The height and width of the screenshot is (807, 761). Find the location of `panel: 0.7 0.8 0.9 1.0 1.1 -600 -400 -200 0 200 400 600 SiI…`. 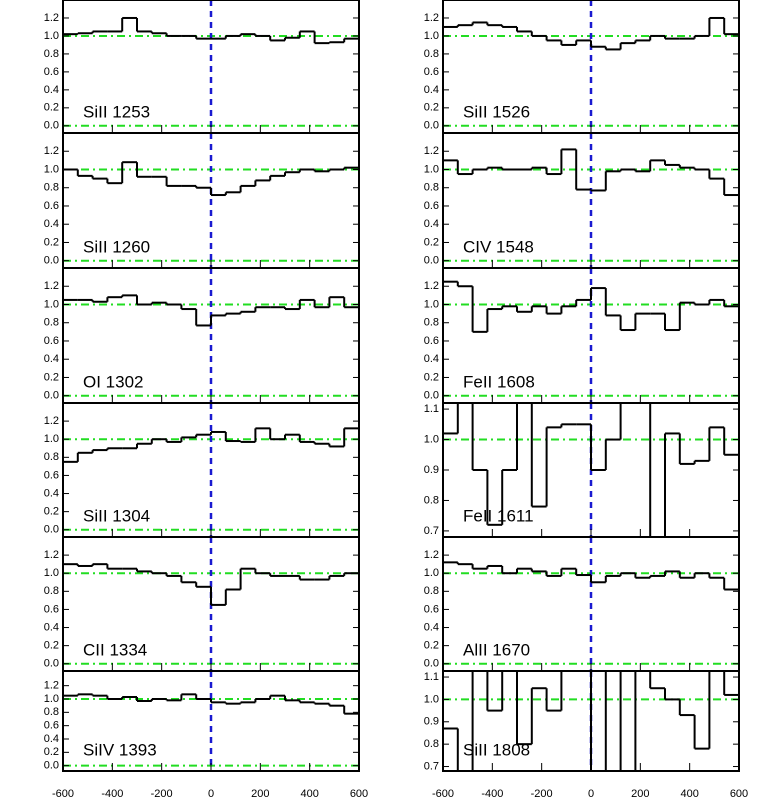

panel: 0.7 0.8 0.9 1.0 1.1 -600 -400 -200 0 200 400 600 SiI… is located at coordinates (586, 735).